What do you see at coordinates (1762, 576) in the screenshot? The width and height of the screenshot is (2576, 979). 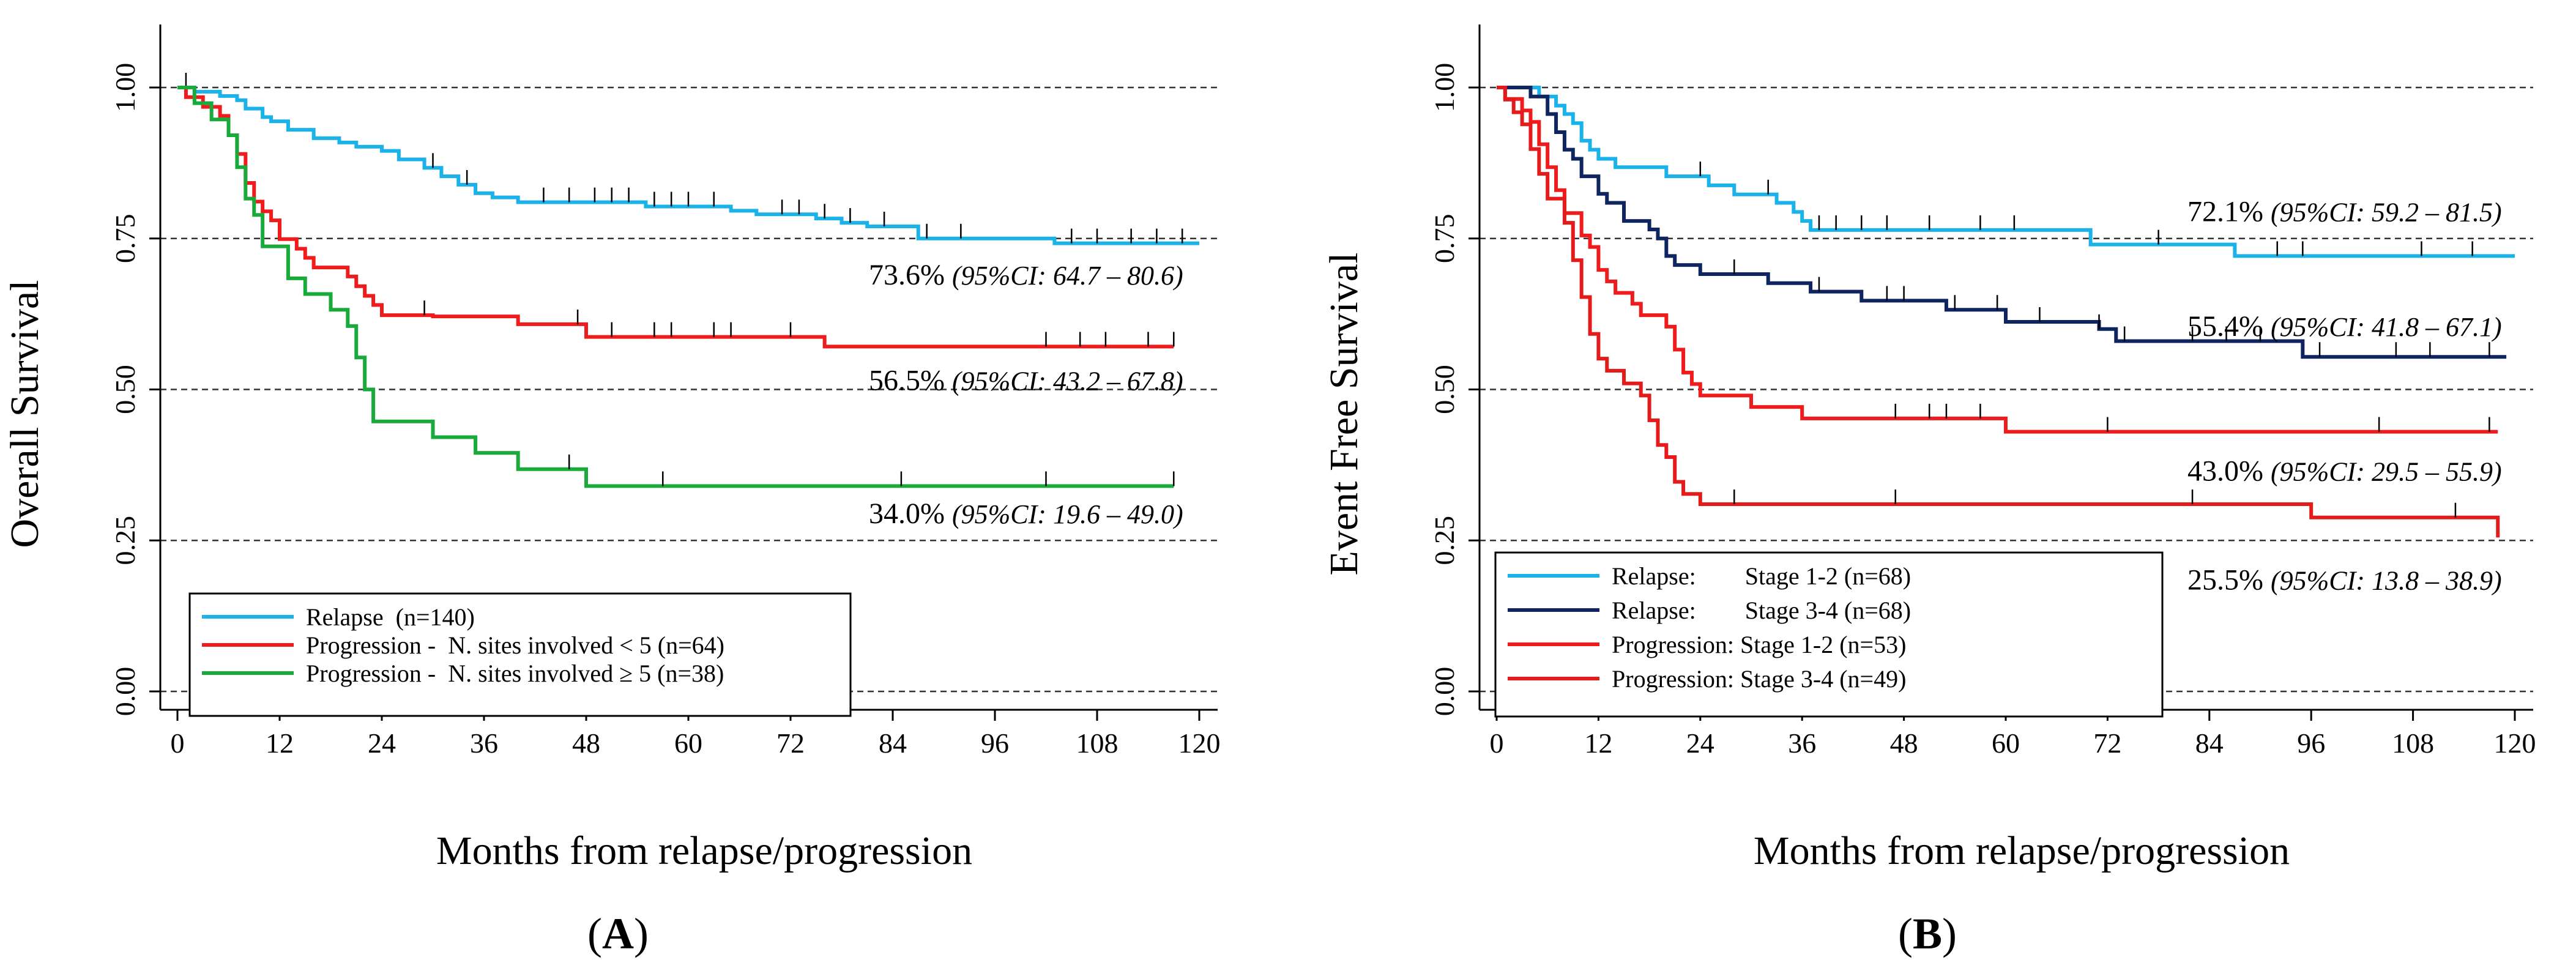 I see `panel-b-legend-label-0: Relapse: Stage 1-2 (n=68)` at bounding box center [1762, 576].